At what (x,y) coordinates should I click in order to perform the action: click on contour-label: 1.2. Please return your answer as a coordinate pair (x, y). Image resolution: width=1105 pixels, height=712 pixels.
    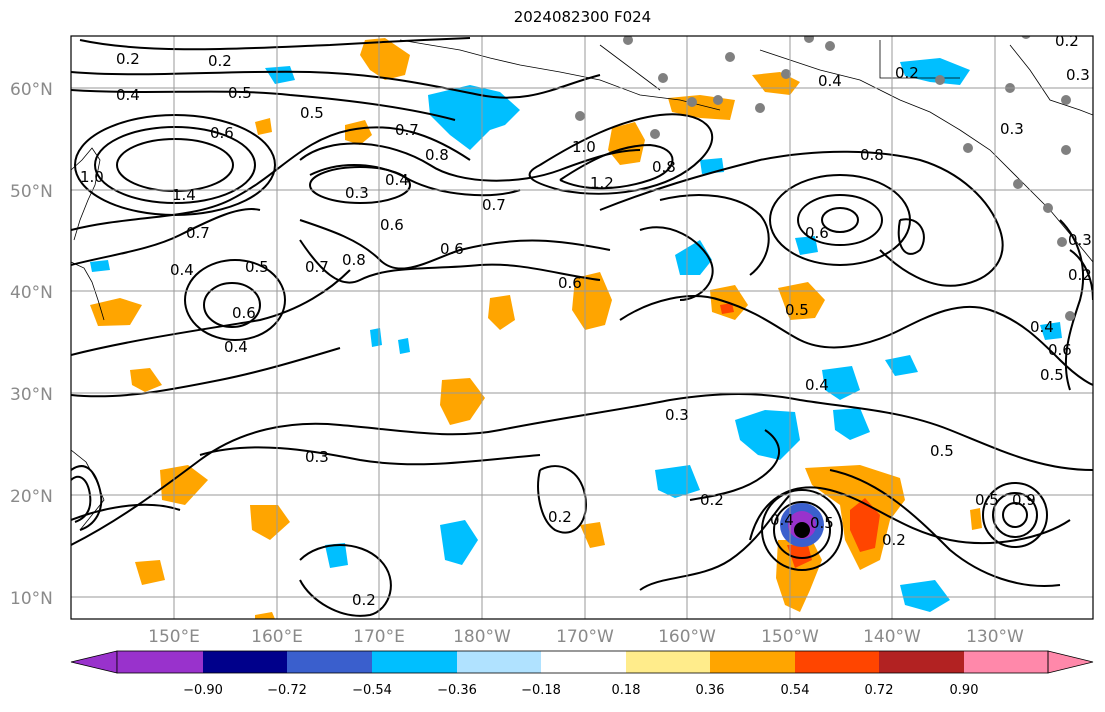
    Looking at the image, I should click on (602, 183).